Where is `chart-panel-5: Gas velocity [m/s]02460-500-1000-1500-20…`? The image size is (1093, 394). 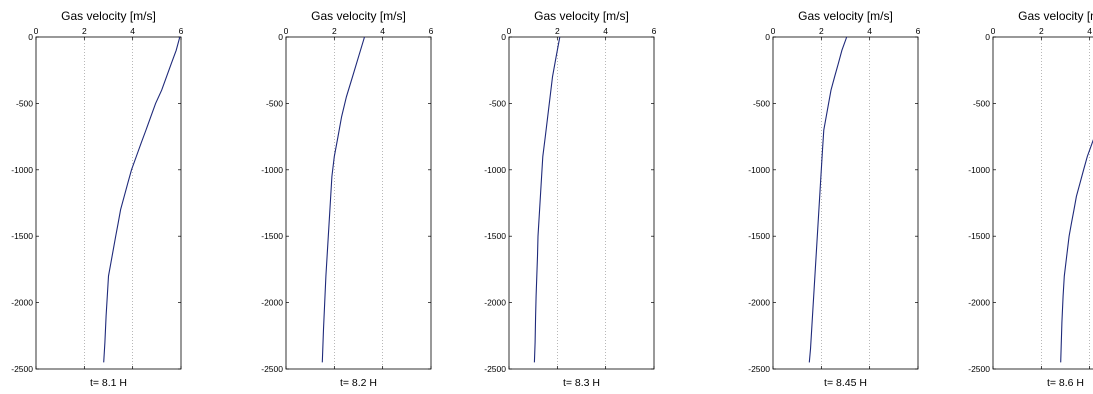 chart-panel-5: Gas velocity [m/s]02460-500-1000-1500-20… is located at coordinates (1030, 199).